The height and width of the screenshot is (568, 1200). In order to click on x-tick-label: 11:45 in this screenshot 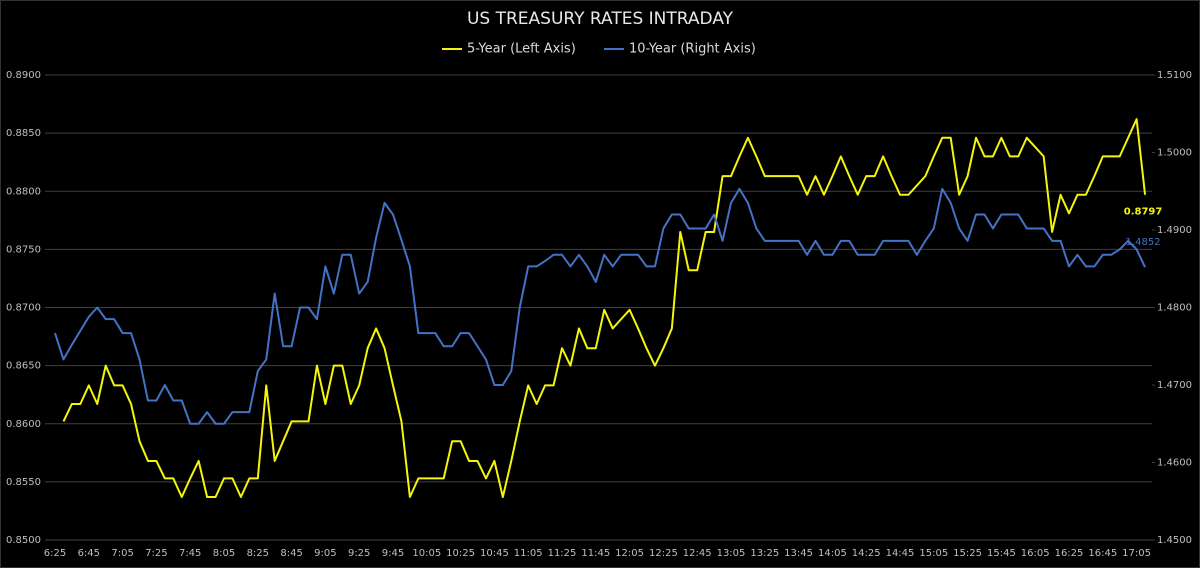, I will do `click(595, 553)`.